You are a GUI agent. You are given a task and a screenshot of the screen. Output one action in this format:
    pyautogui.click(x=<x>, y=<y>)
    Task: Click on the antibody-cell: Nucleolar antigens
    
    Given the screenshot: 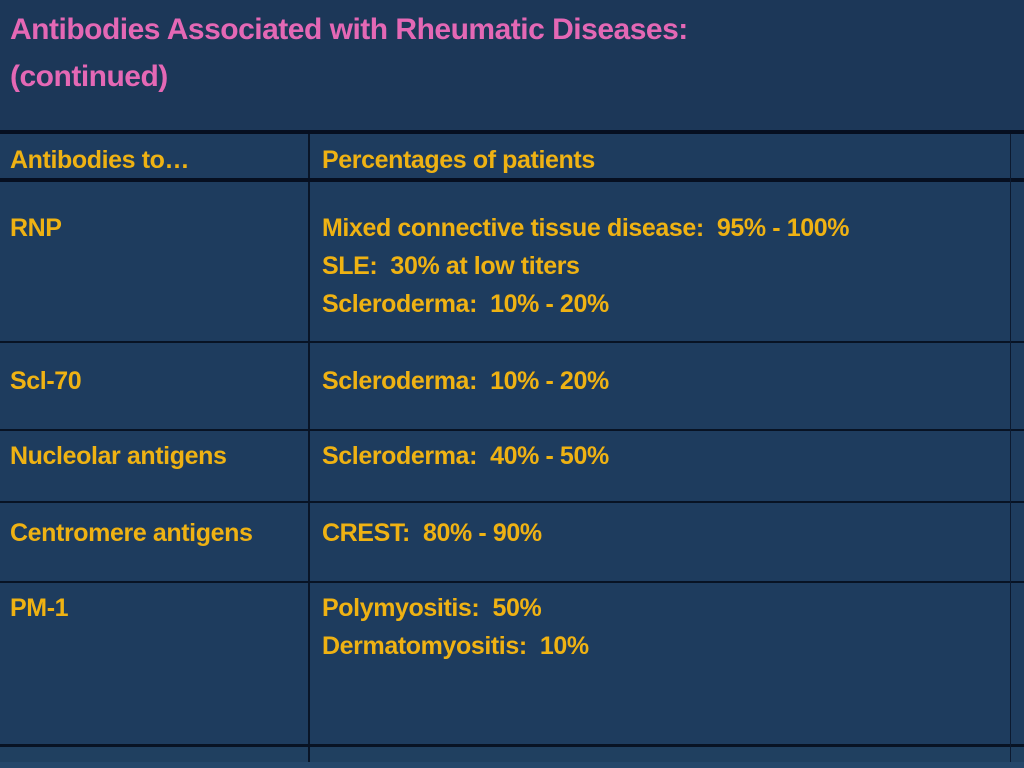 What is the action you would take?
    pyautogui.click(x=155, y=466)
    